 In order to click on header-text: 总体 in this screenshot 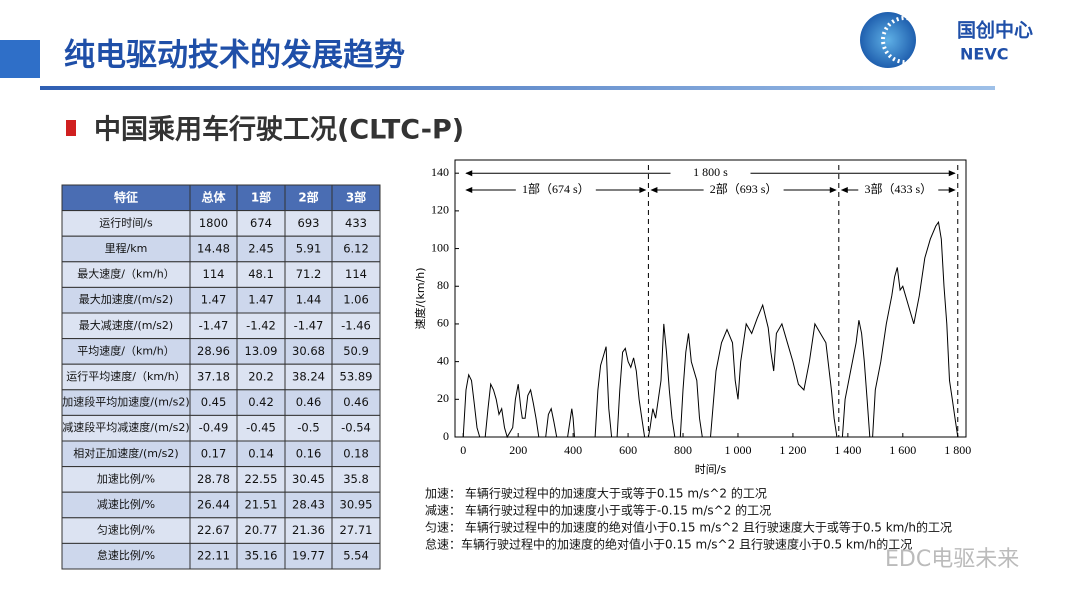, I will do `click(213, 196)`.